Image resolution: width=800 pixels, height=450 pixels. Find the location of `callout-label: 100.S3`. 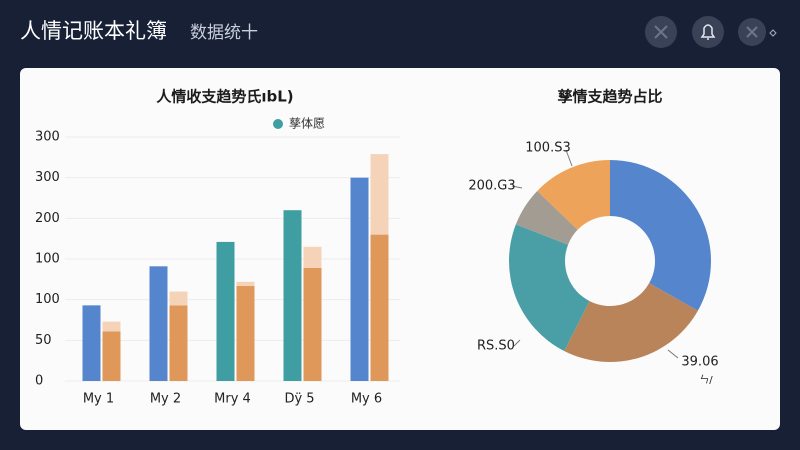

callout-label: 100.S3 is located at coordinates (547, 148).